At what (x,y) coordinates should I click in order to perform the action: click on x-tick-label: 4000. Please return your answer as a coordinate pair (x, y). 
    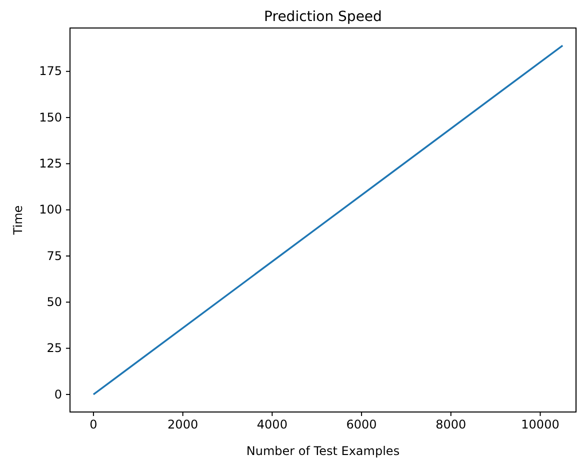
    Looking at the image, I should click on (272, 425).